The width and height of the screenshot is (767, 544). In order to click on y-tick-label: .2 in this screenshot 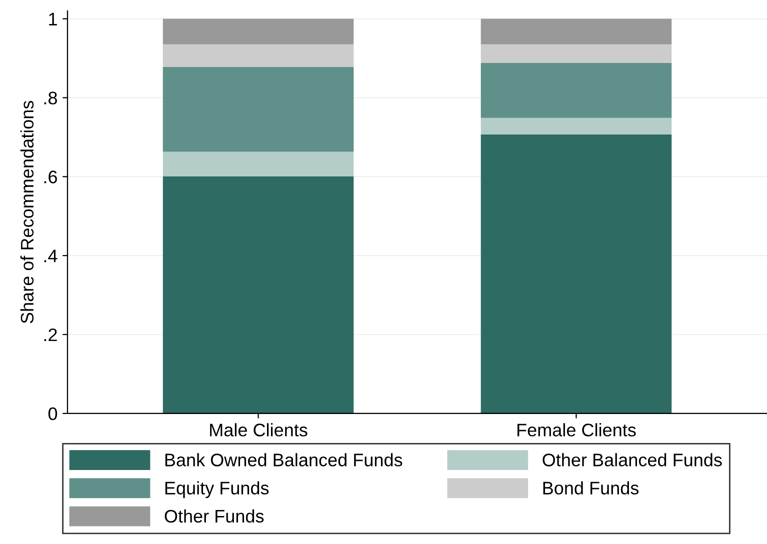, I will do `click(50, 335)`.